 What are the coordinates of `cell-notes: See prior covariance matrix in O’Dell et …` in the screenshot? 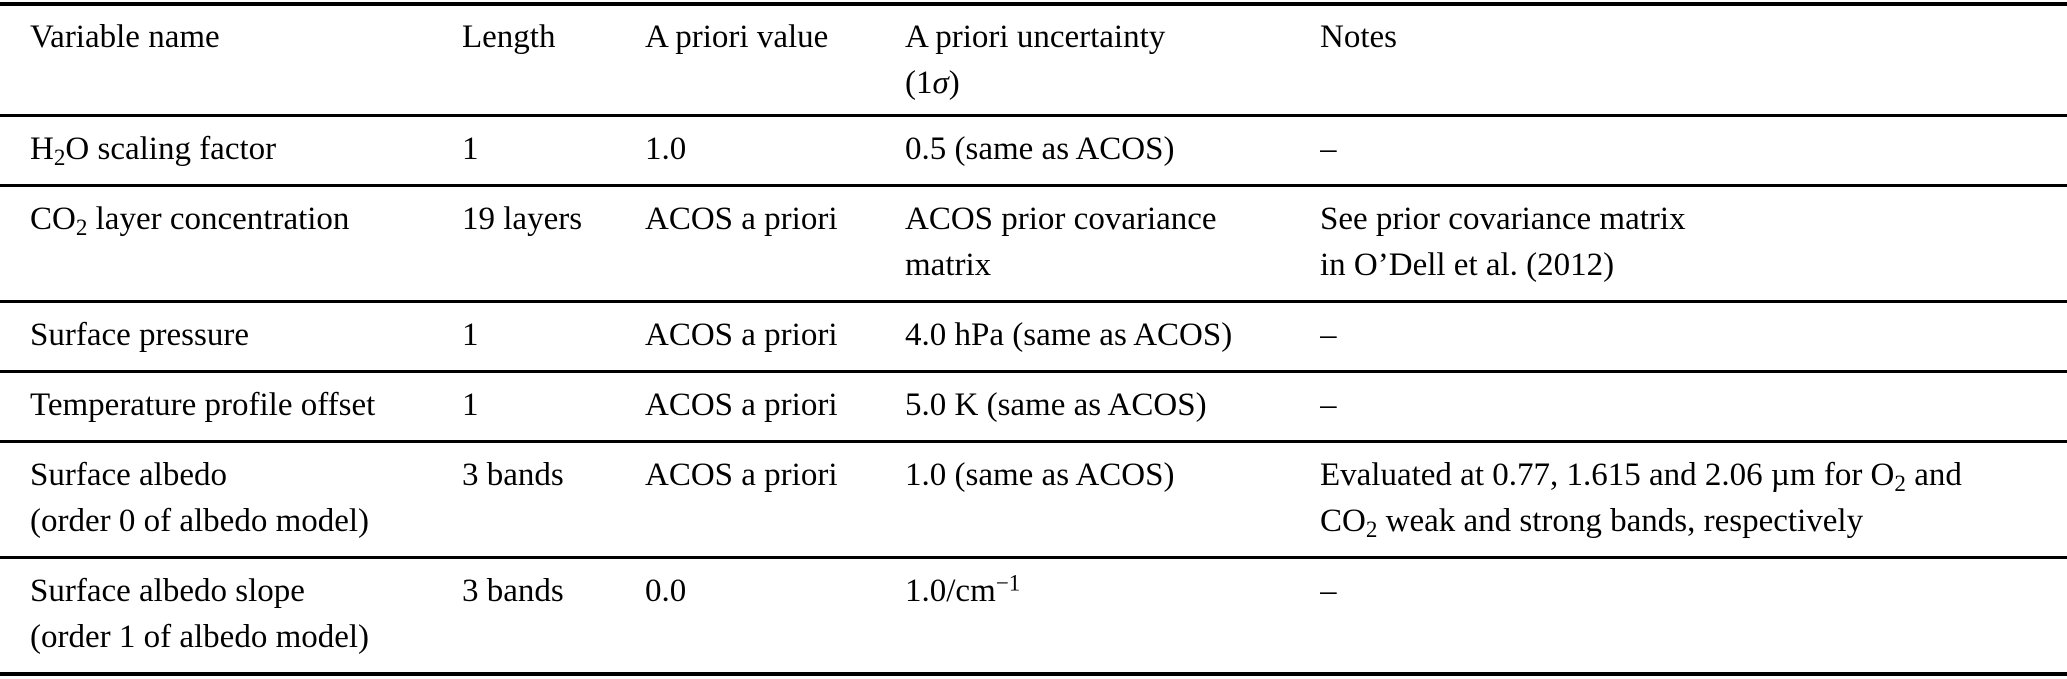 It's located at (1503, 242).